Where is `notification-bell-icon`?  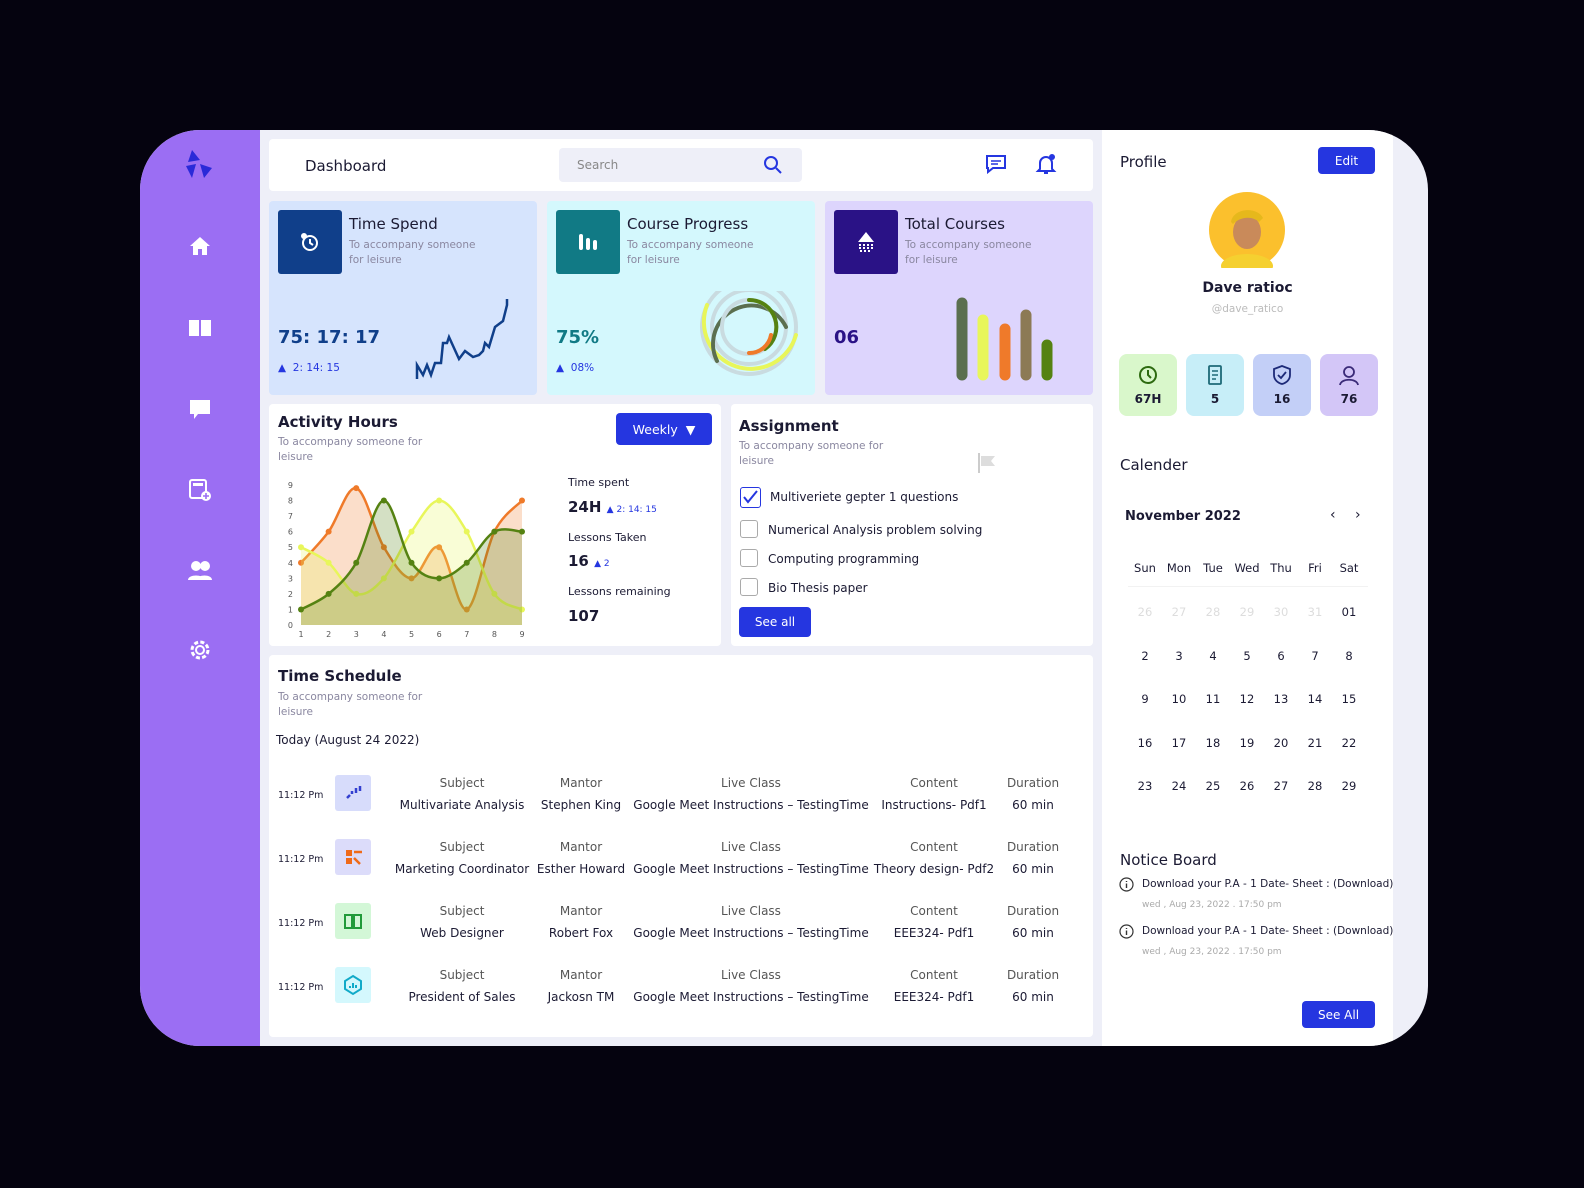
notification-bell-icon is located at coordinates (1046, 164).